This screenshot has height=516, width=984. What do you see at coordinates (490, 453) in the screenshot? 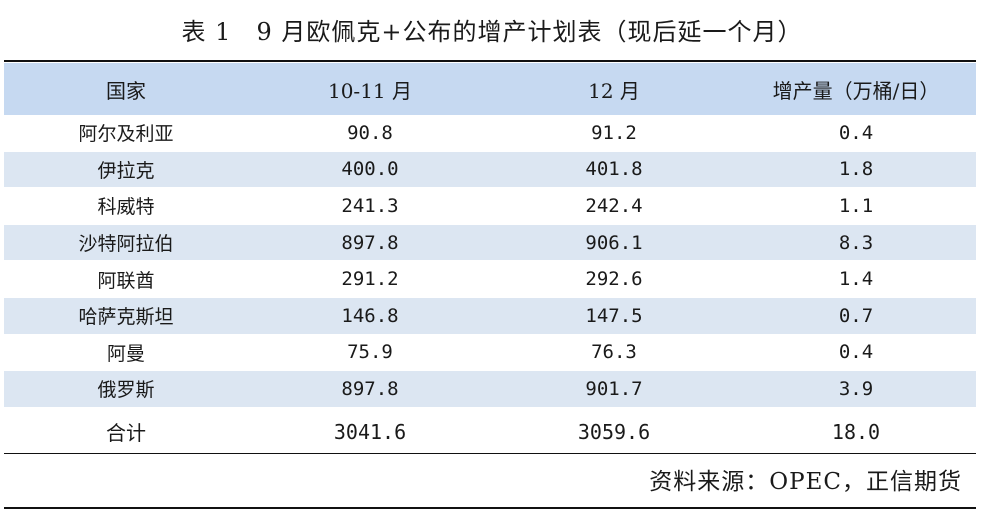
I see `bottom-rule` at bounding box center [490, 453].